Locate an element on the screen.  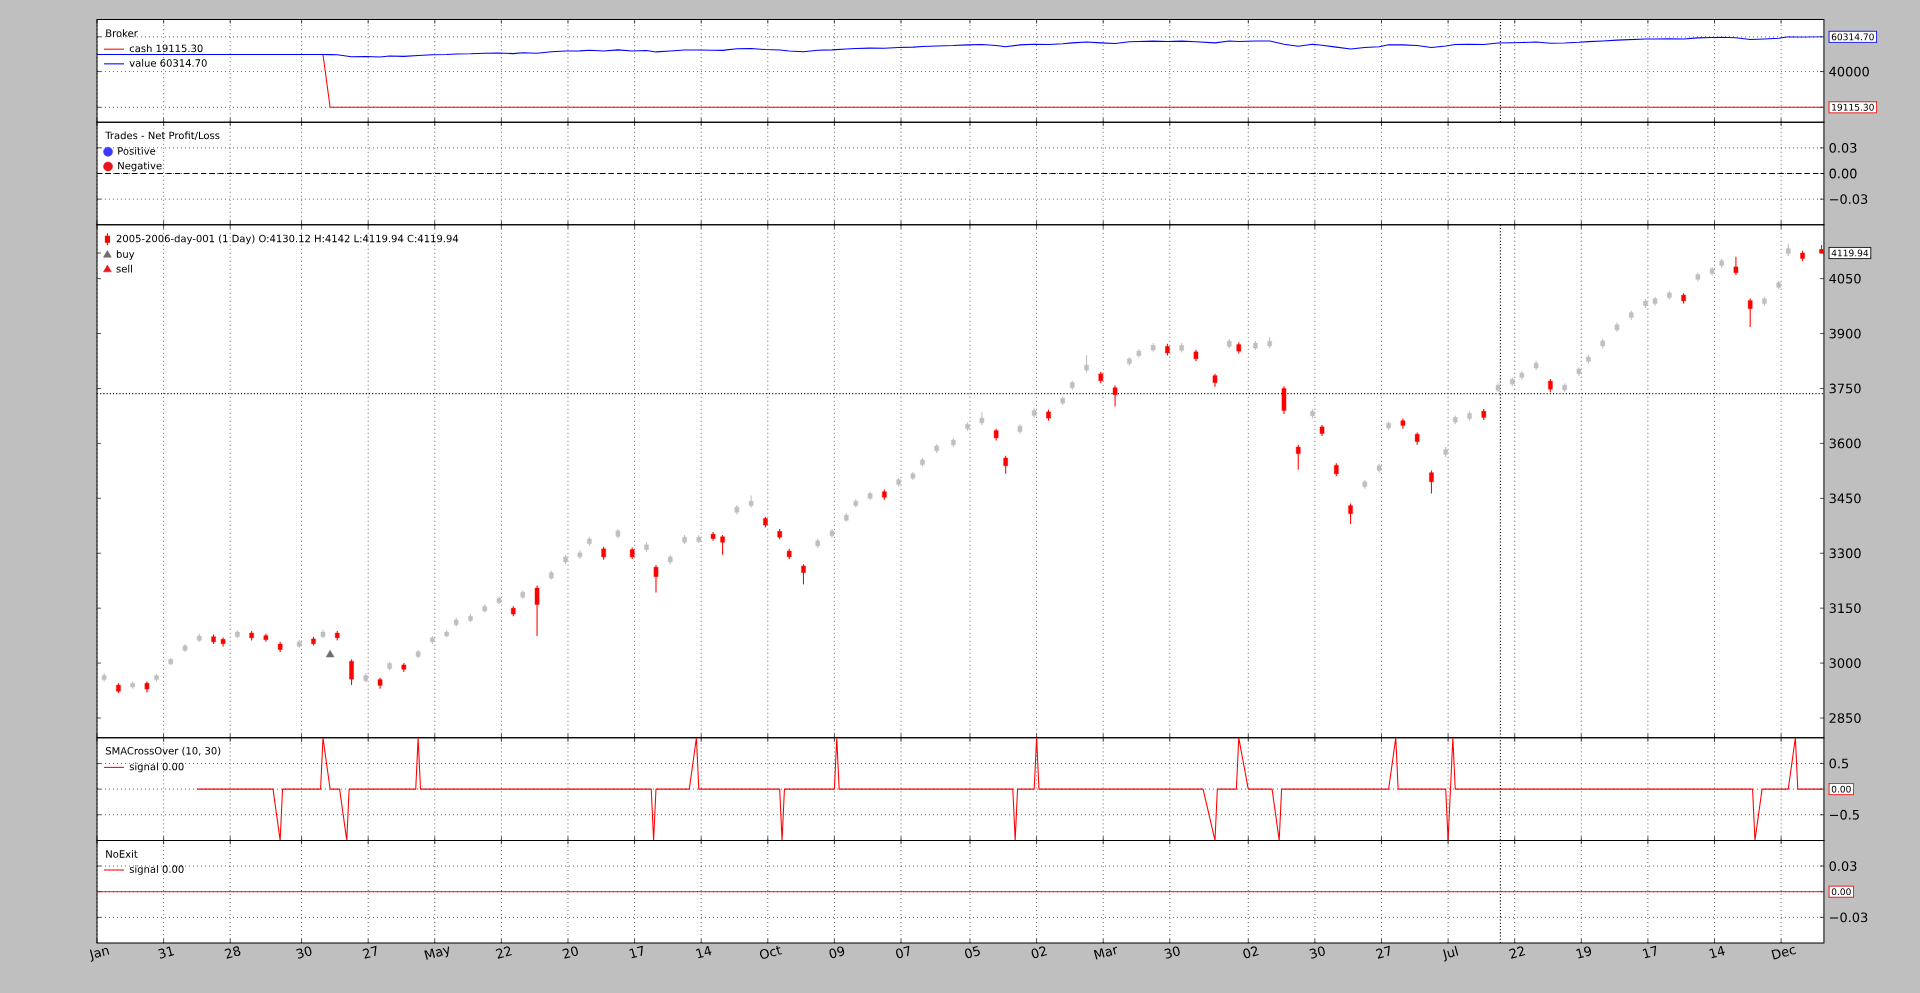
y-tick-label: 2850 is located at coordinates (1845, 718).